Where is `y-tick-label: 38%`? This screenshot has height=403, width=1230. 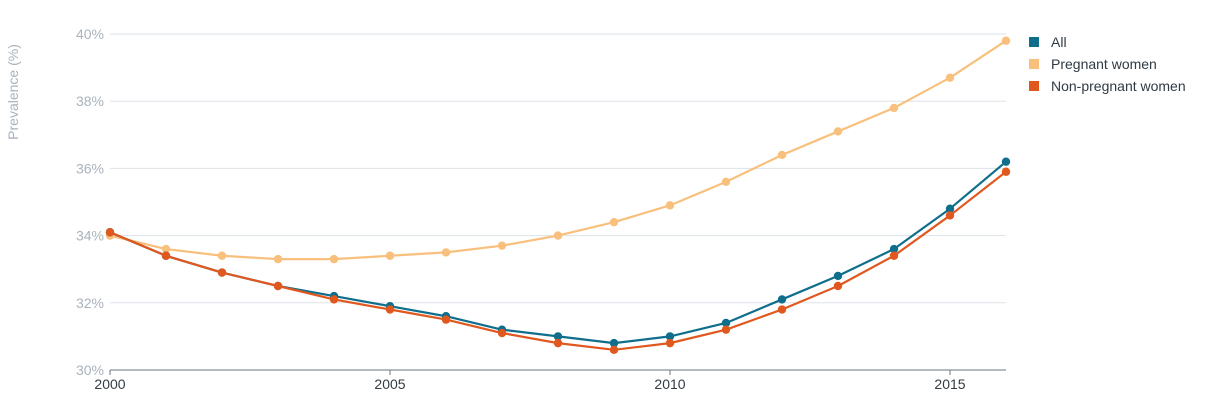 y-tick-label: 38% is located at coordinates (90, 101).